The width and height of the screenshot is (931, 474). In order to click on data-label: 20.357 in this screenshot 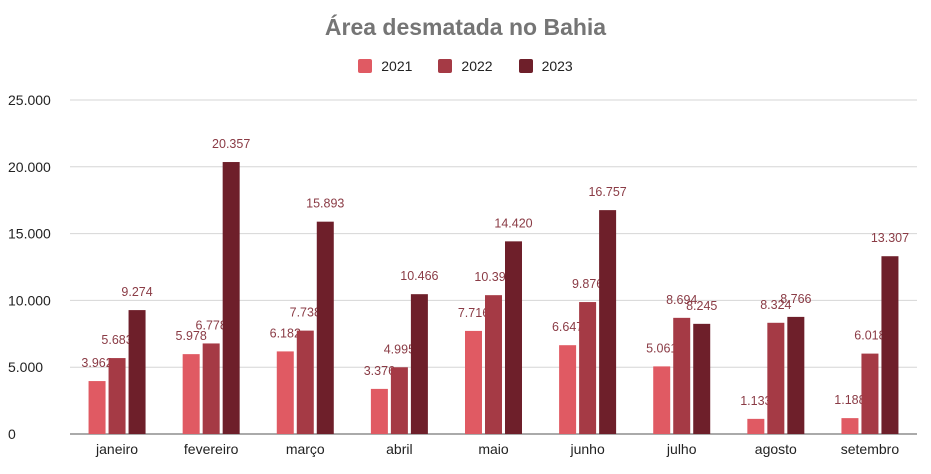, I will do `click(231, 144)`.